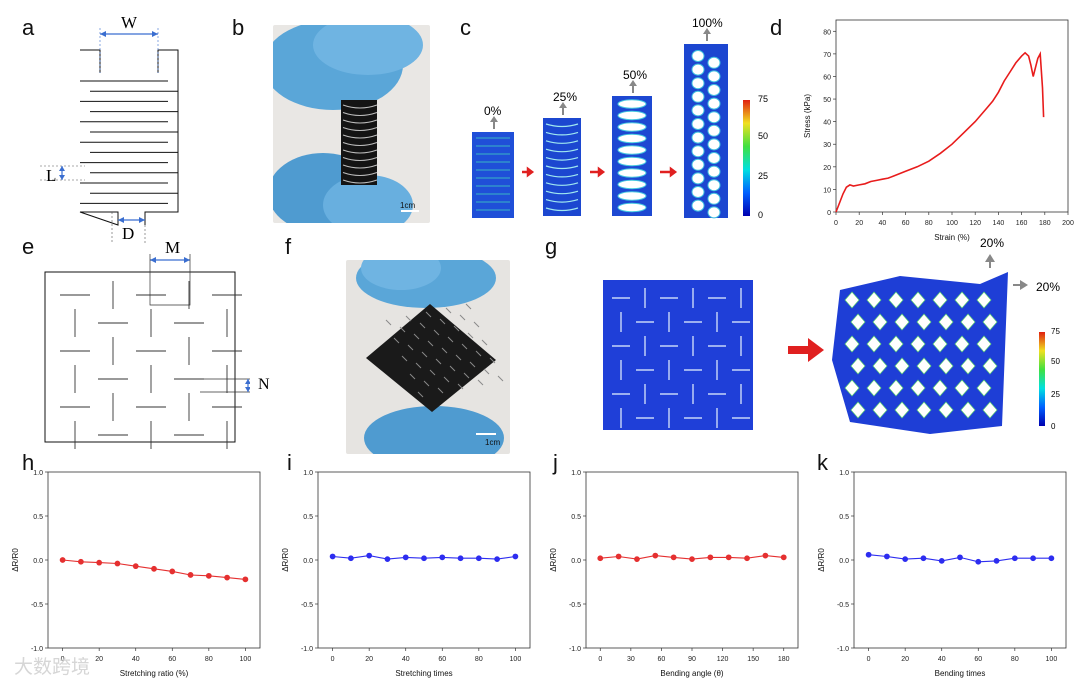  I want to click on y-tick-label: 70, so click(827, 55).